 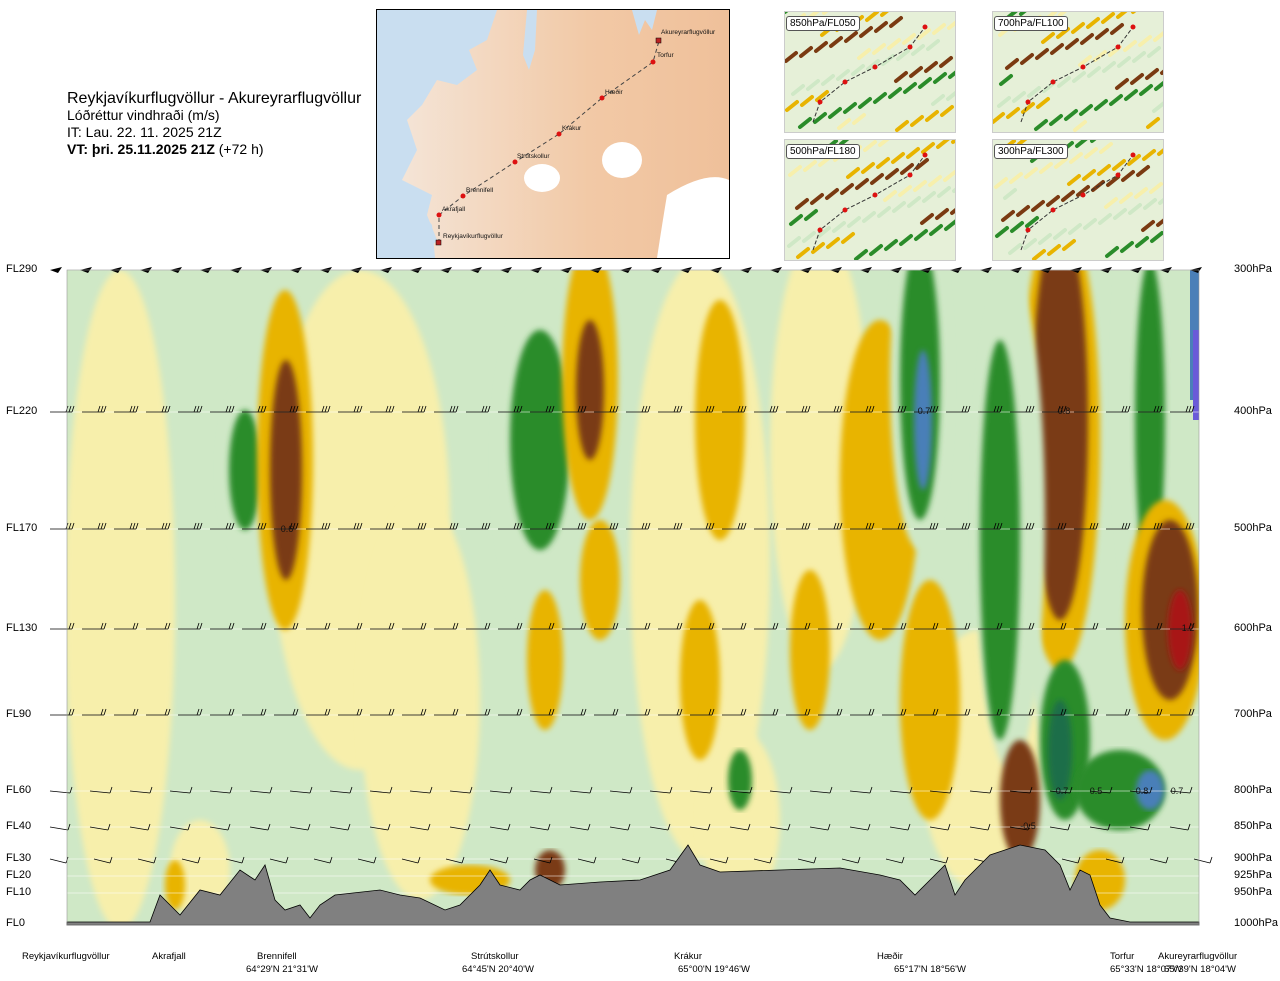 What do you see at coordinates (473, 236) in the screenshot?
I see `map-label-reykjavik: Reykjavíkurflugvöllur` at bounding box center [473, 236].